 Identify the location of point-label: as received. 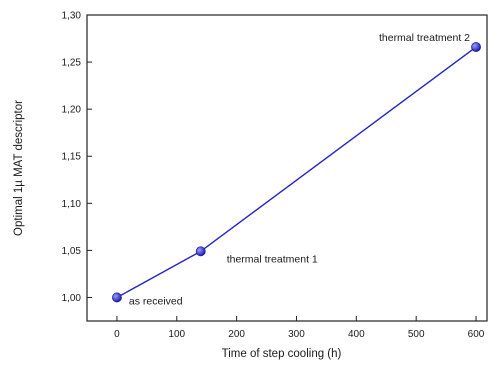
(156, 301).